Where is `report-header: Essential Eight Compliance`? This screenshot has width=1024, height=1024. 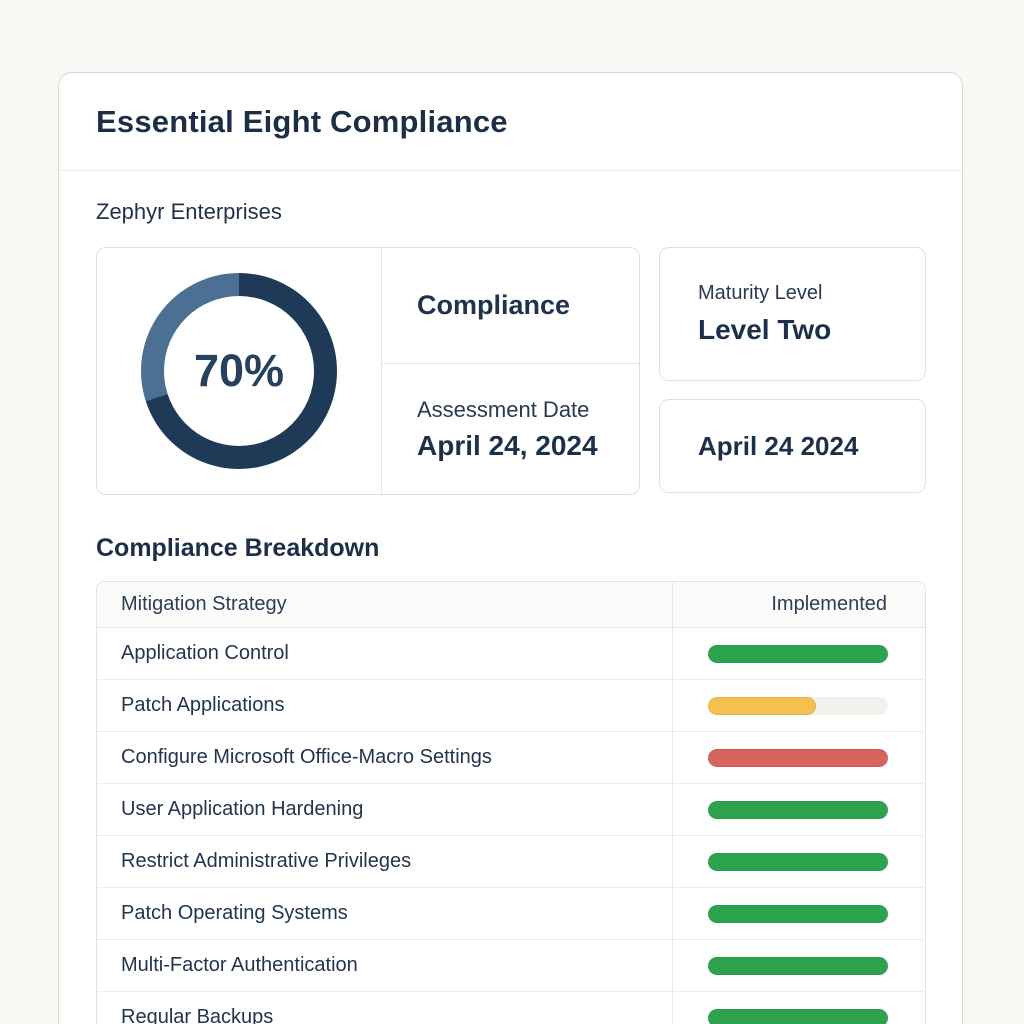 report-header: Essential Eight Compliance is located at coordinates (510, 122).